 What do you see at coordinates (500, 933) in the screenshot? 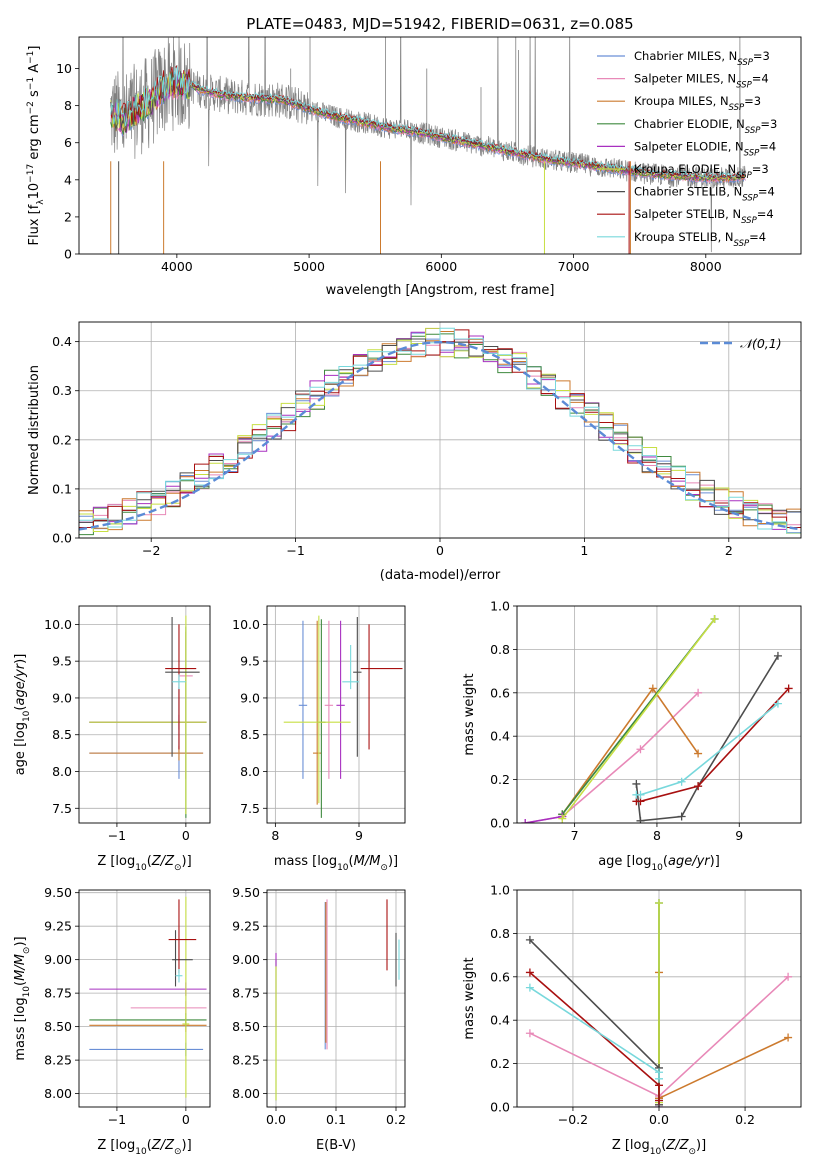
I see `y-tick-label: 0.8` at bounding box center [500, 933].